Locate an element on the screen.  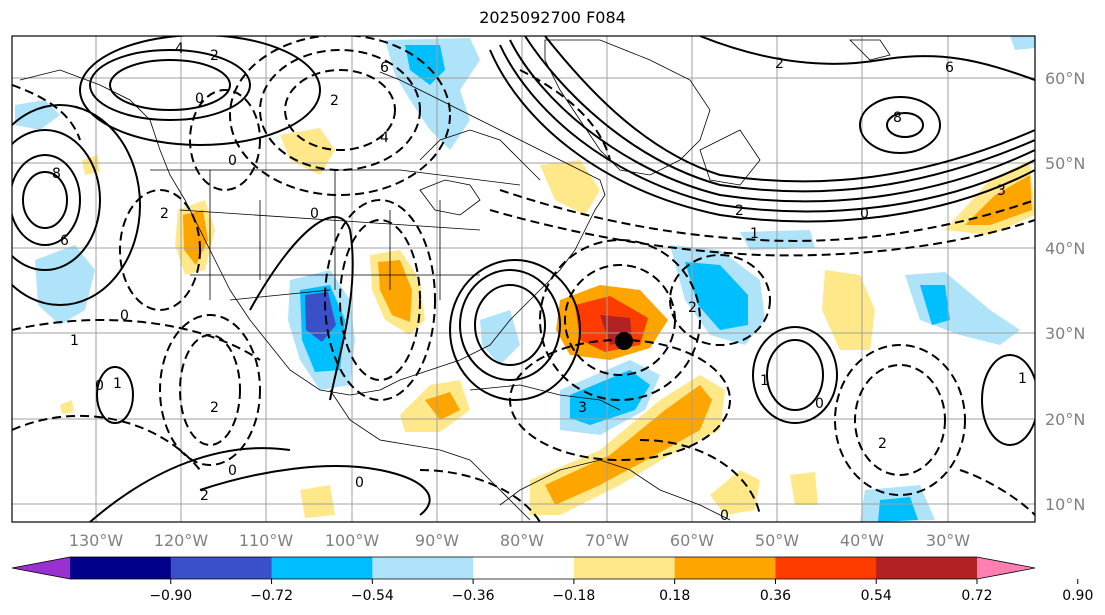
lat-label: 10°N is located at coordinates (1065, 504).